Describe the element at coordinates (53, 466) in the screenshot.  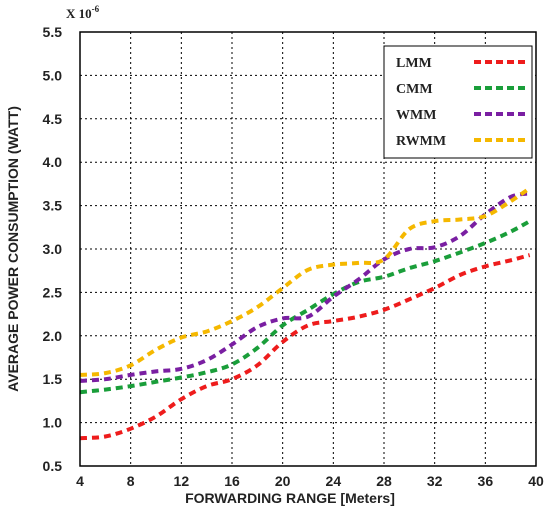
I see `y-tick-label: 0.5` at that location.